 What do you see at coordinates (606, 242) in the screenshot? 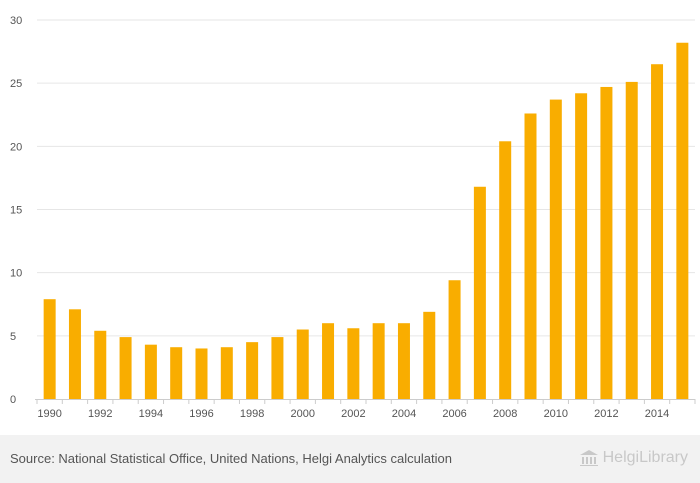
I see `bar-2012` at bounding box center [606, 242].